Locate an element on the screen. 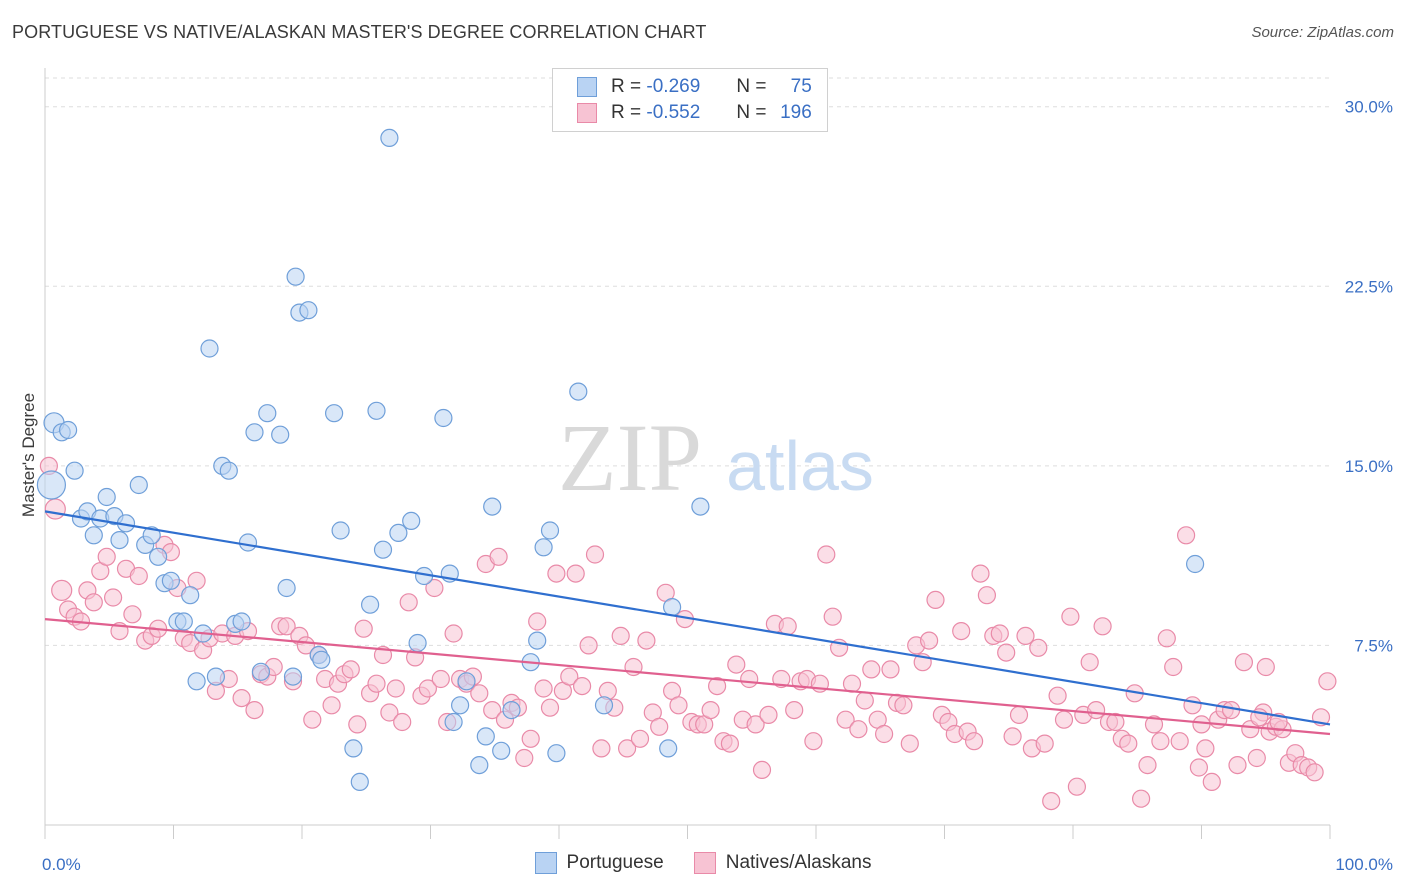 The width and height of the screenshot is (1406, 892). legend-r-value: -0.552 is located at coordinates (673, 112).